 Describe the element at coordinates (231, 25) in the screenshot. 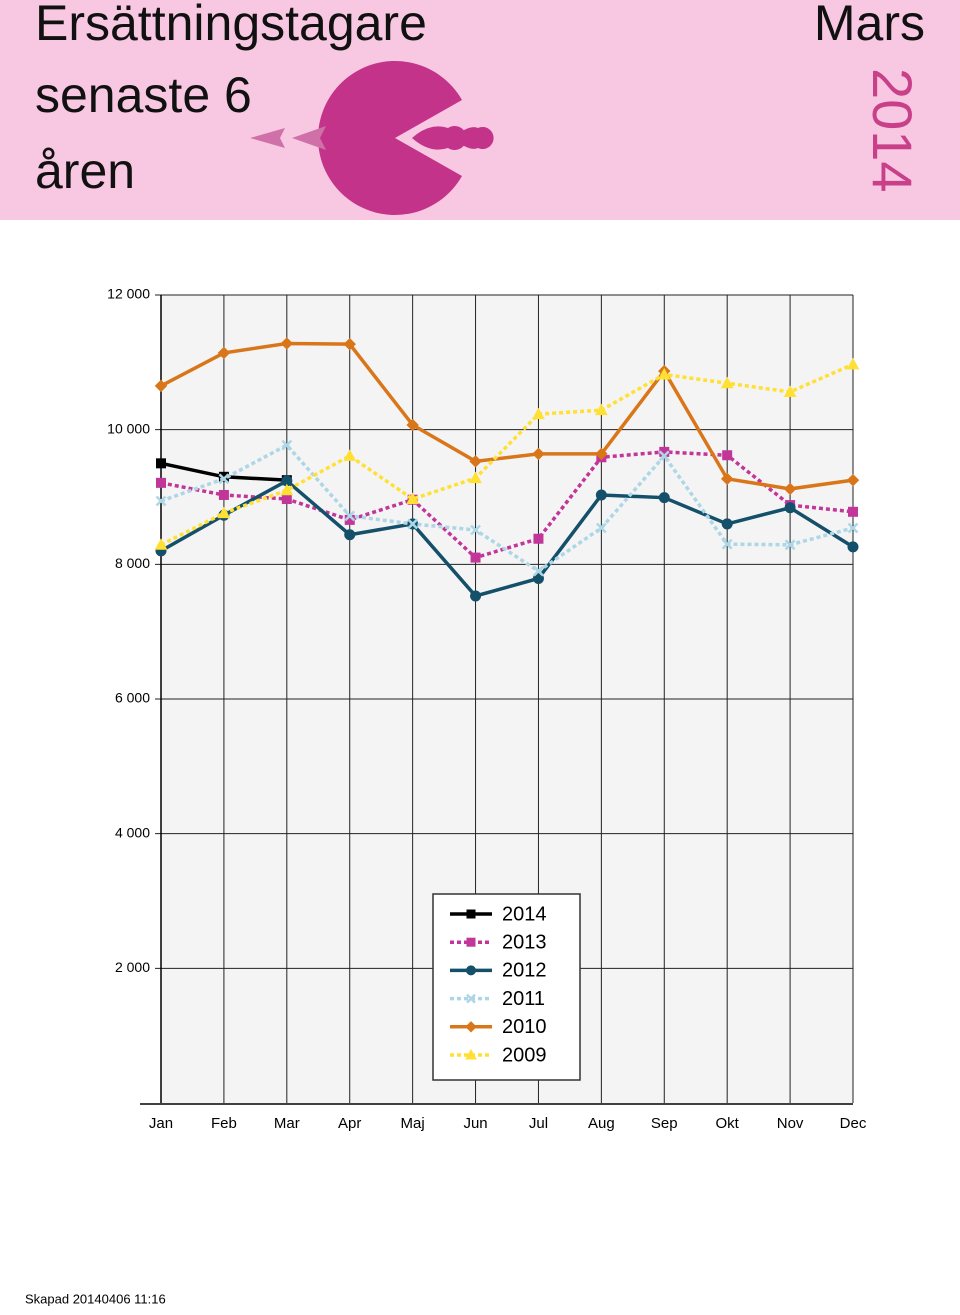

I see `title-line: Ersättningstagare` at that location.